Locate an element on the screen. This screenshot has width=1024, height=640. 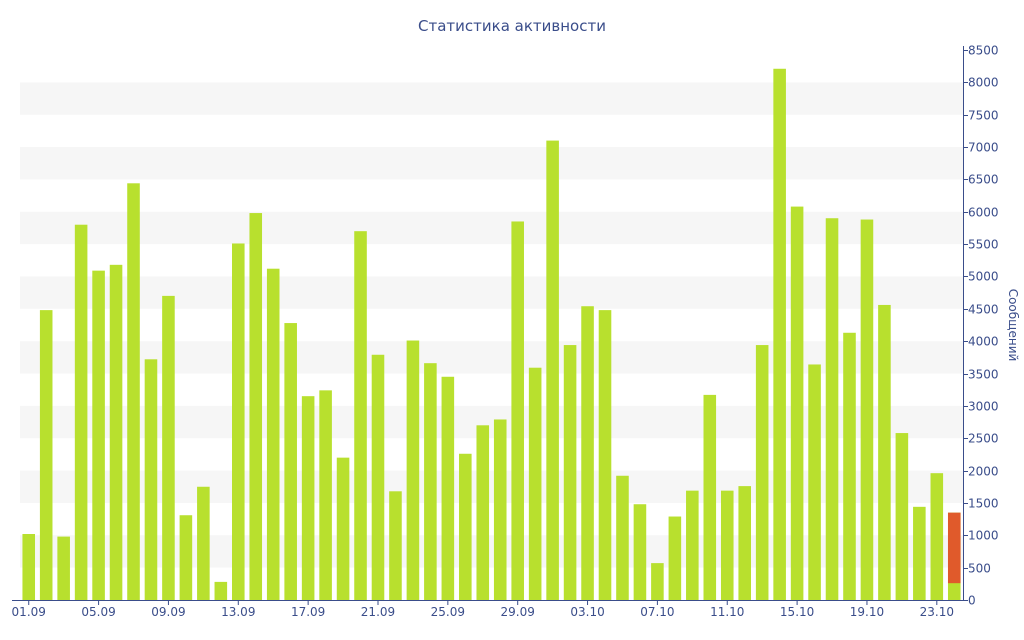
x-tick-label: 03.10 is located at coordinates (587, 612).